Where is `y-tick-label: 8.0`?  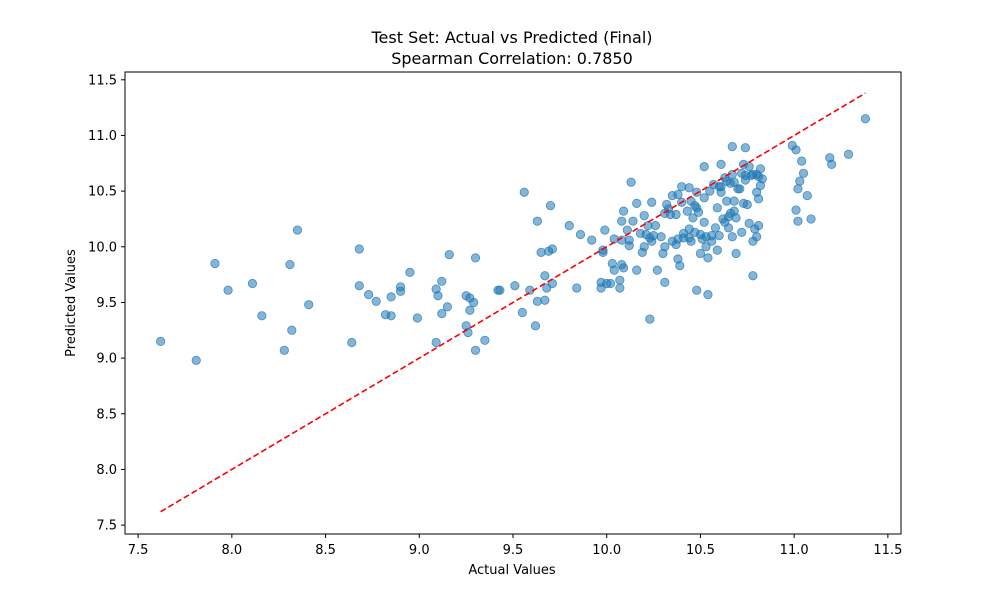
y-tick-label: 8.0 is located at coordinates (106, 470).